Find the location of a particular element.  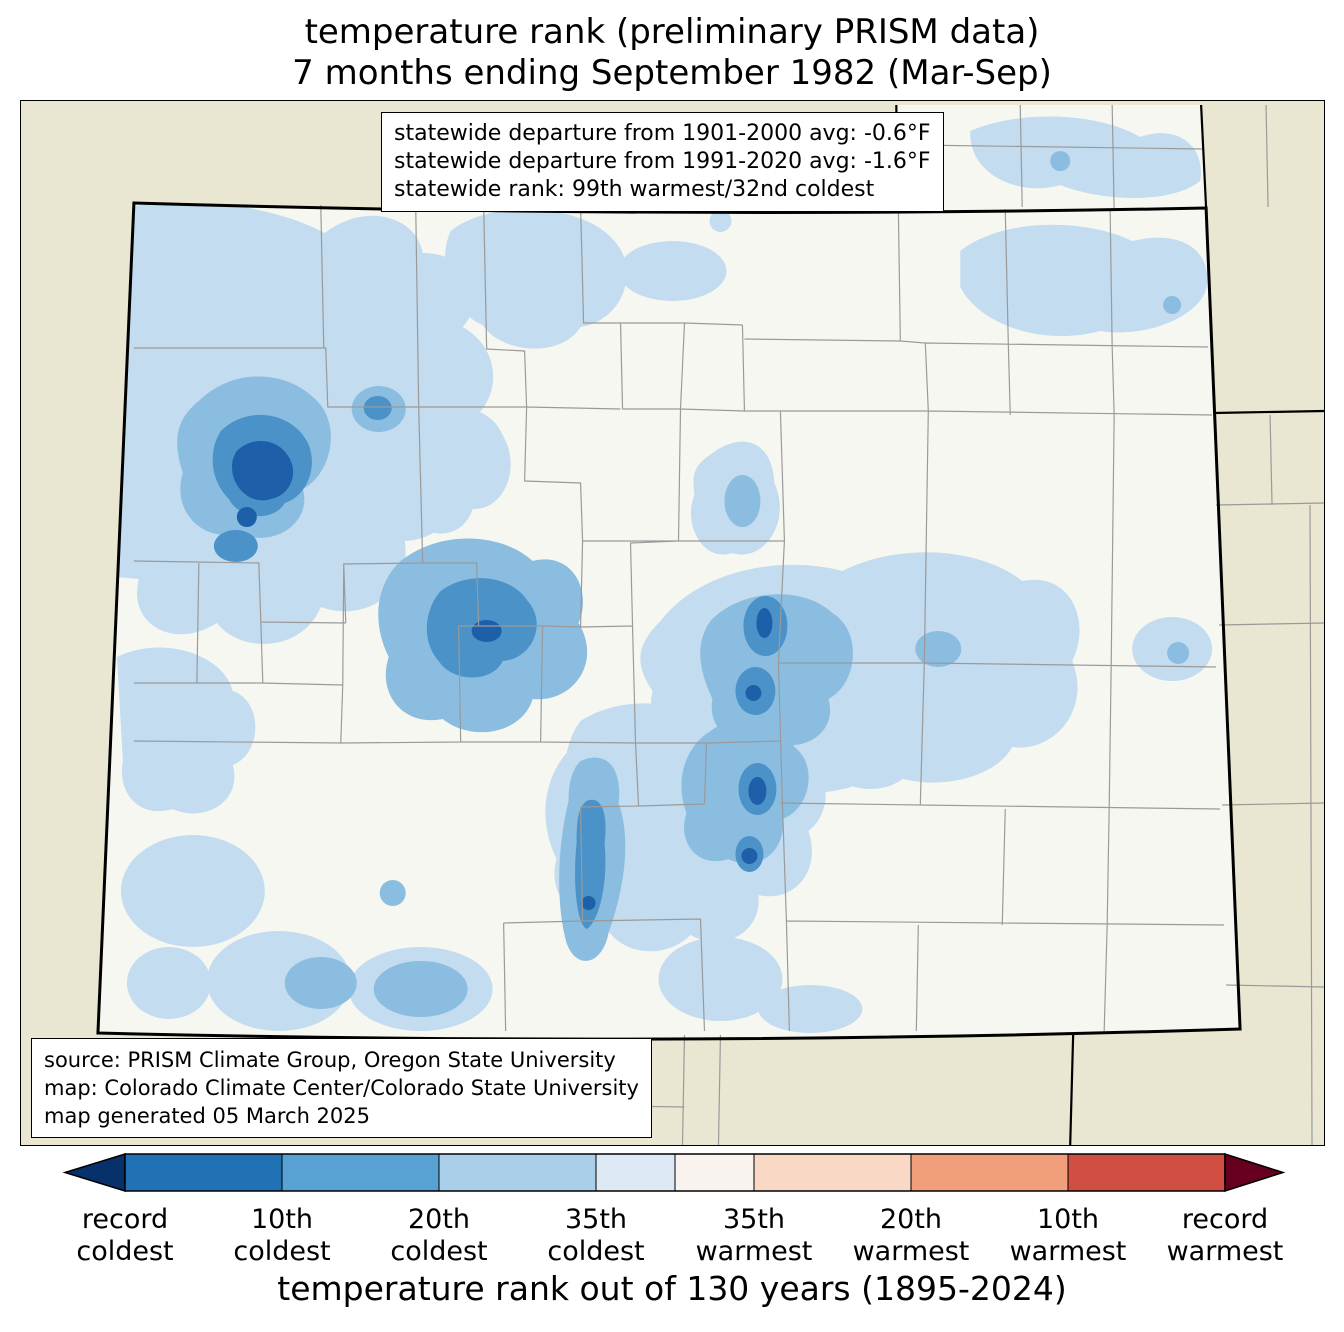

colorbar-label-record-coldest: record coldest is located at coordinates (125, 1236).